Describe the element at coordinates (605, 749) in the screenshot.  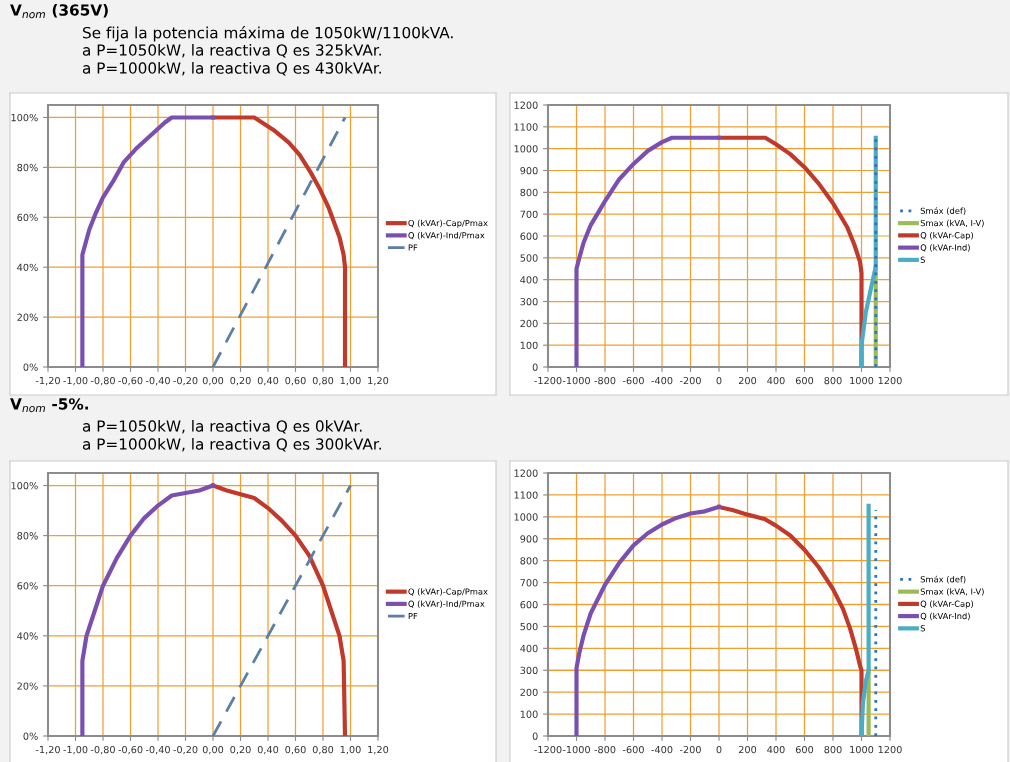
I see `x-tick-label: -800` at that location.